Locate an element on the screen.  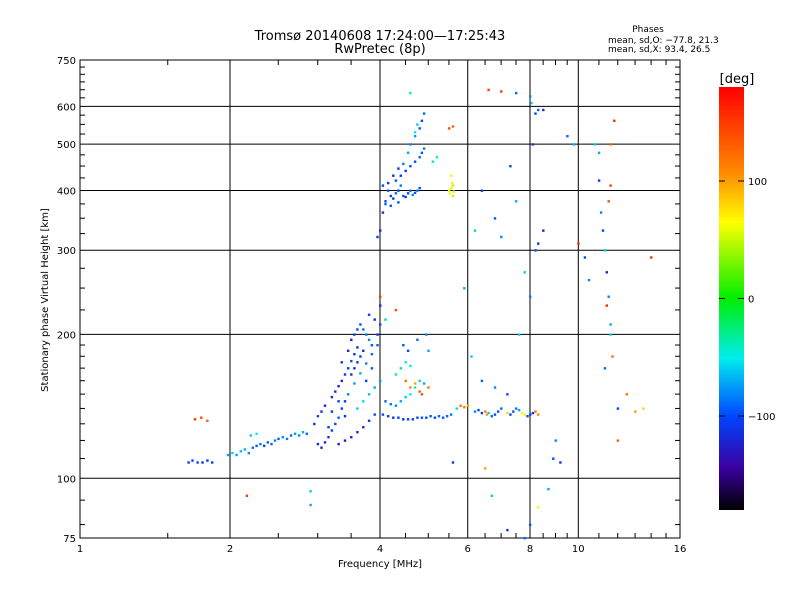
y-tick-label: 500 is located at coordinates (66, 145).